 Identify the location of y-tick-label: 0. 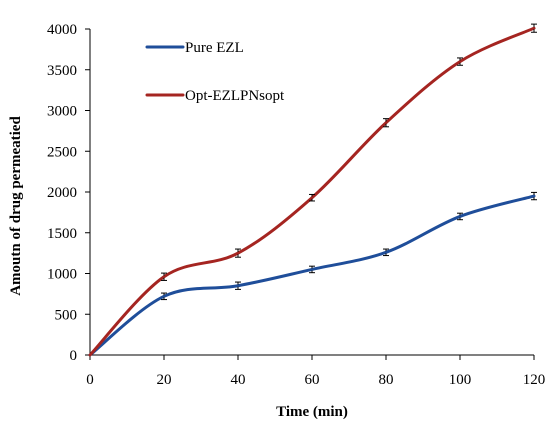
(74, 356).